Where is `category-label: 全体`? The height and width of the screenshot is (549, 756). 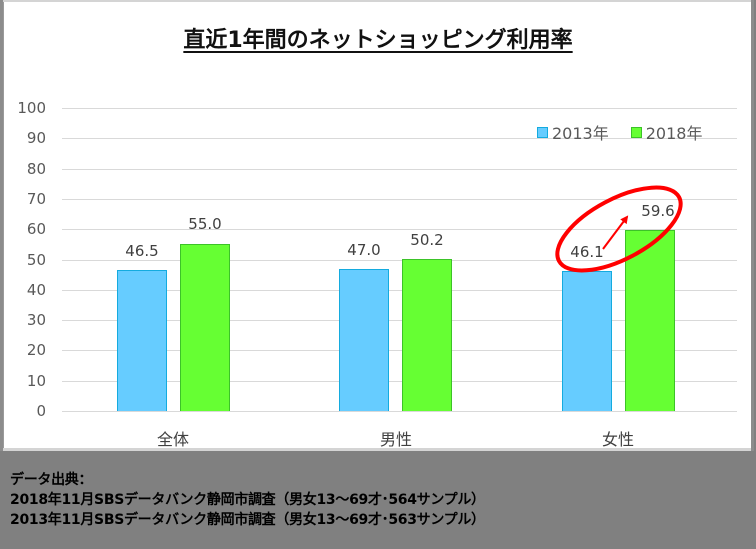 category-label: 全体 is located at coordinates (172, 439).